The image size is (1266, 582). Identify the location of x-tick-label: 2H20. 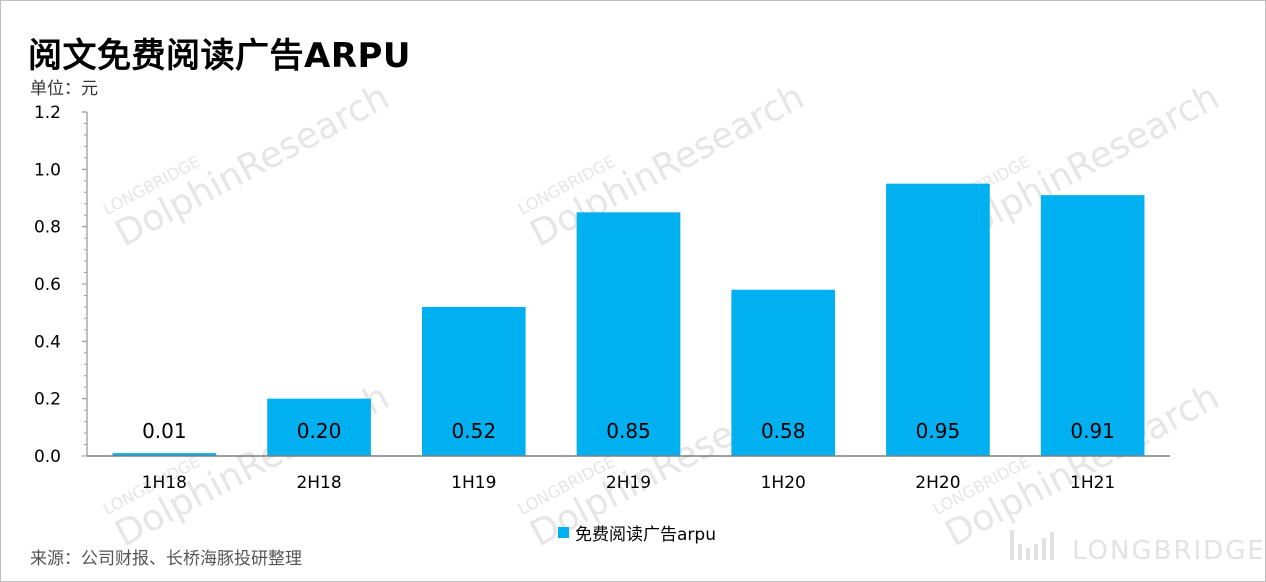
(937, 483).